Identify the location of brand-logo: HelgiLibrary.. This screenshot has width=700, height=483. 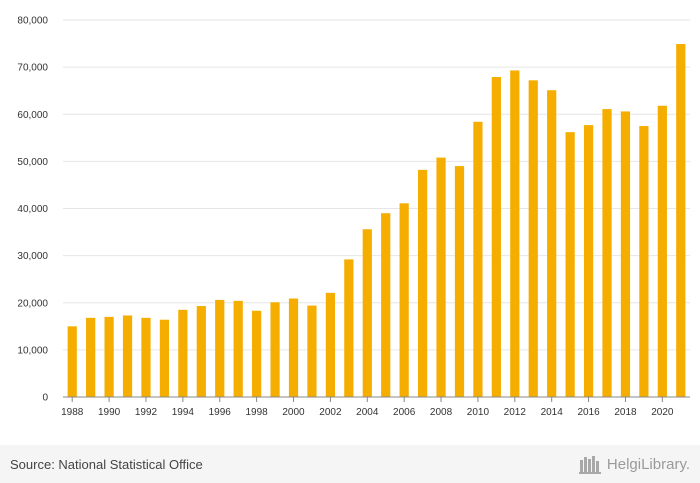
(634, 464).